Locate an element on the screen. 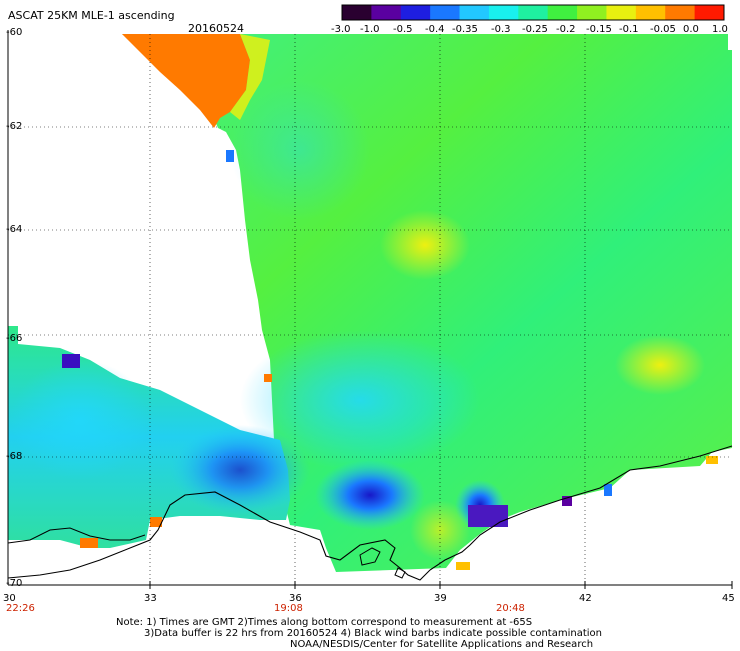 The width and height of the screenshot is (740, 651). lat-label: -62 is located at coordinates (14, 126).